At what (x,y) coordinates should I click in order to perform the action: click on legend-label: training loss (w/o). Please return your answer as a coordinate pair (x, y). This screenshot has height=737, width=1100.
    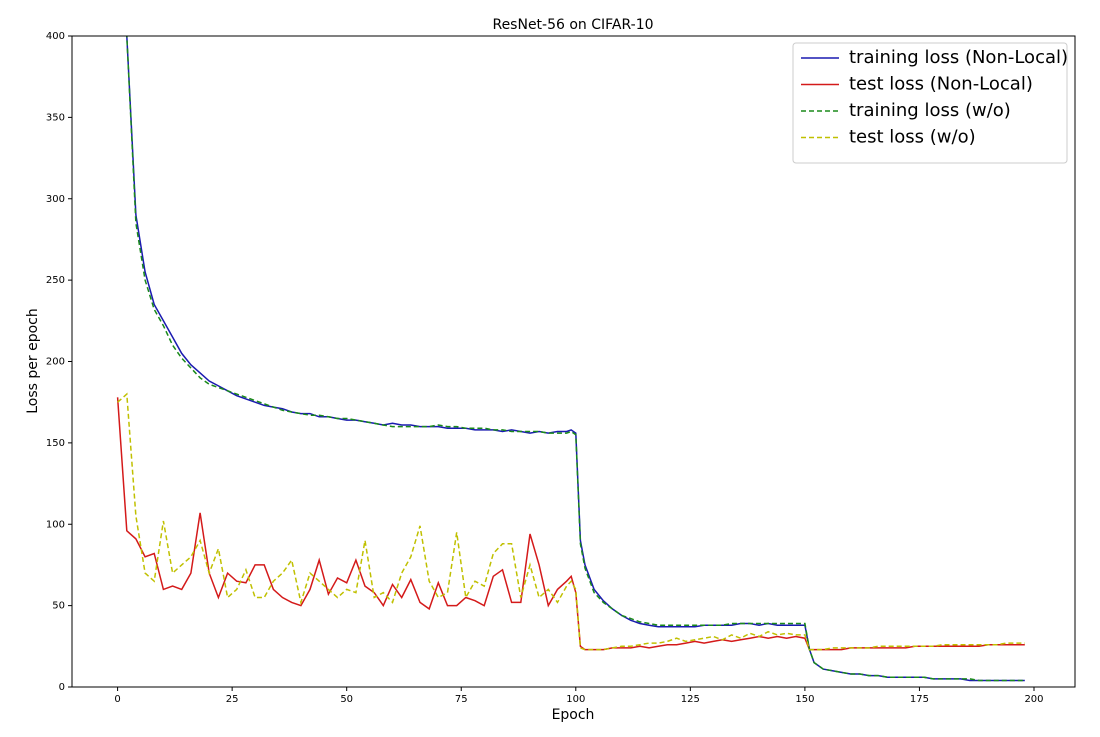
    Looking at the image, I should click on (930, 110).